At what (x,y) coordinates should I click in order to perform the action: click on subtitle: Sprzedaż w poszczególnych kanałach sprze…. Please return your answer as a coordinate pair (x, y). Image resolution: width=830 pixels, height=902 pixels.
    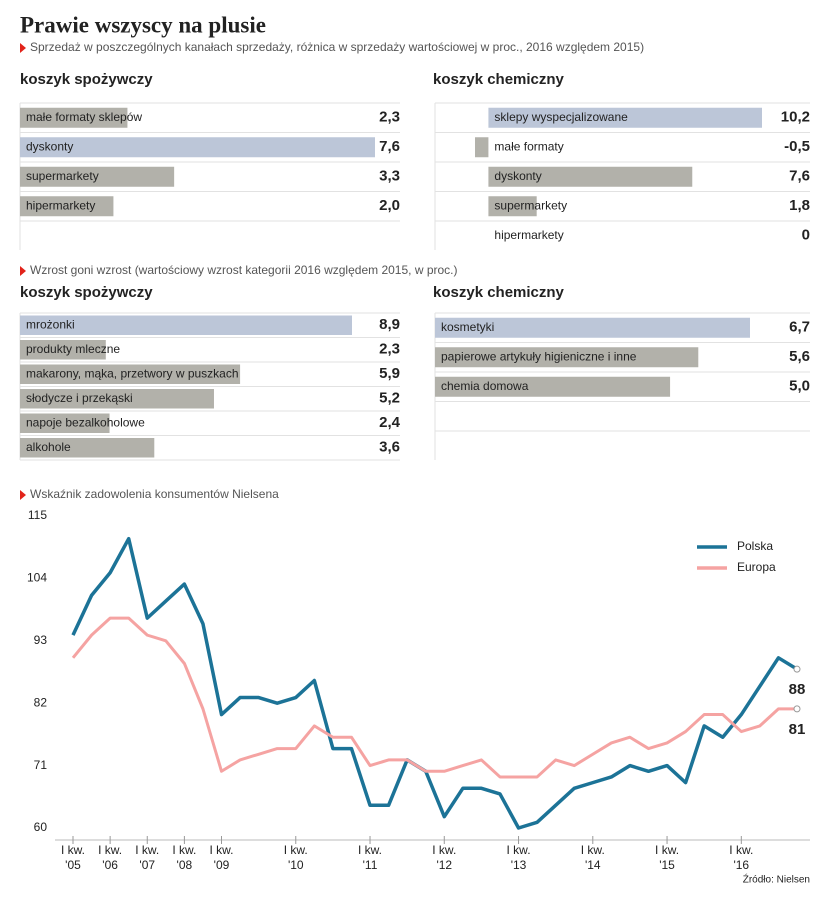
    Looking at the image, I should click on (337, 47).